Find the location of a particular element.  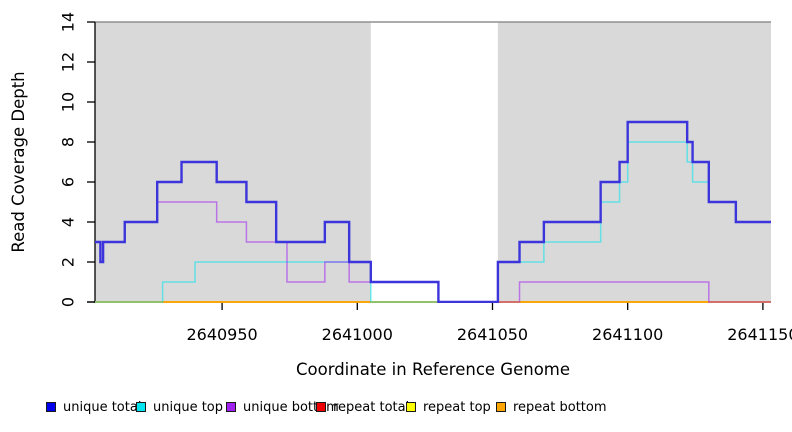

legend-item-unique-bottom: unique bottom is located at coordinates (282, 407).